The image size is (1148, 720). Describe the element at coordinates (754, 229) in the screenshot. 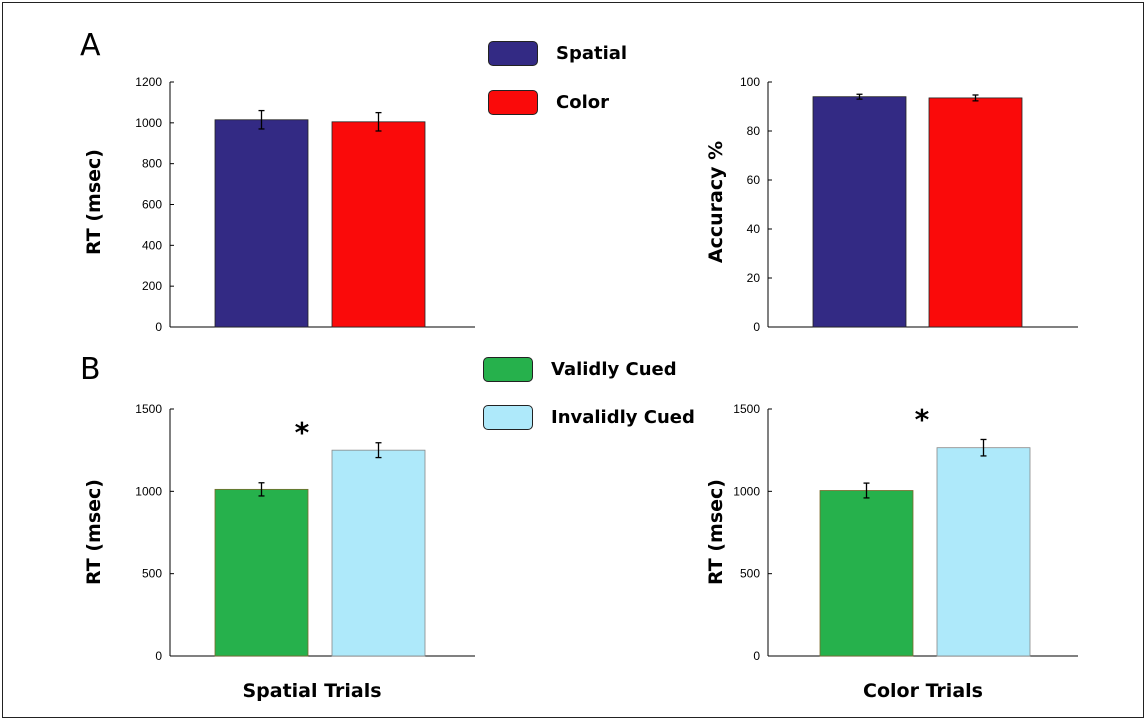

I see `y-tick-label: 40` at that location.